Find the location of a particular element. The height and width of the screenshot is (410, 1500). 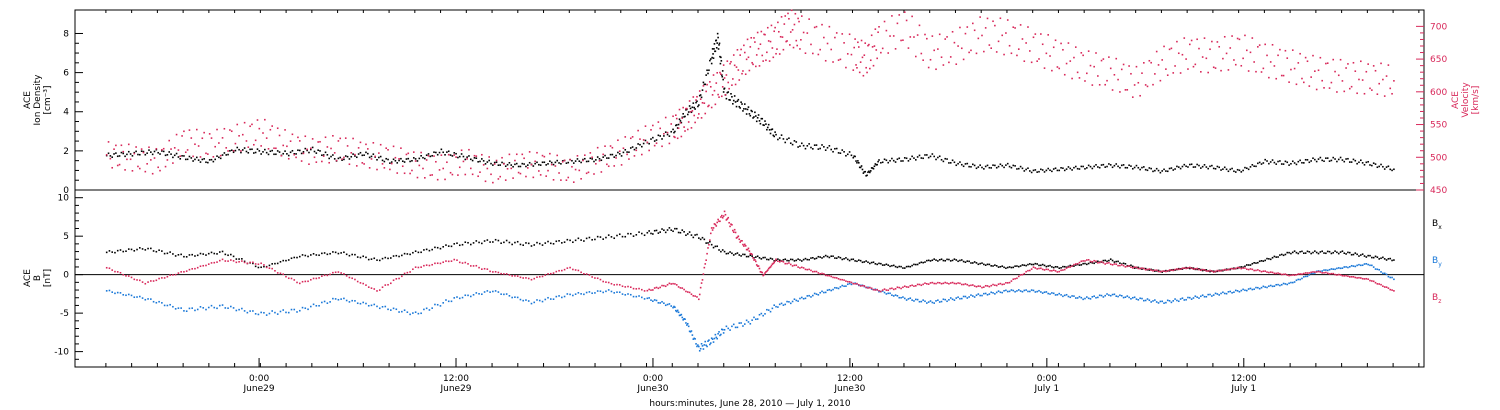

bottom-left-ylabel-line2: B is located at coordinates (38, 278).